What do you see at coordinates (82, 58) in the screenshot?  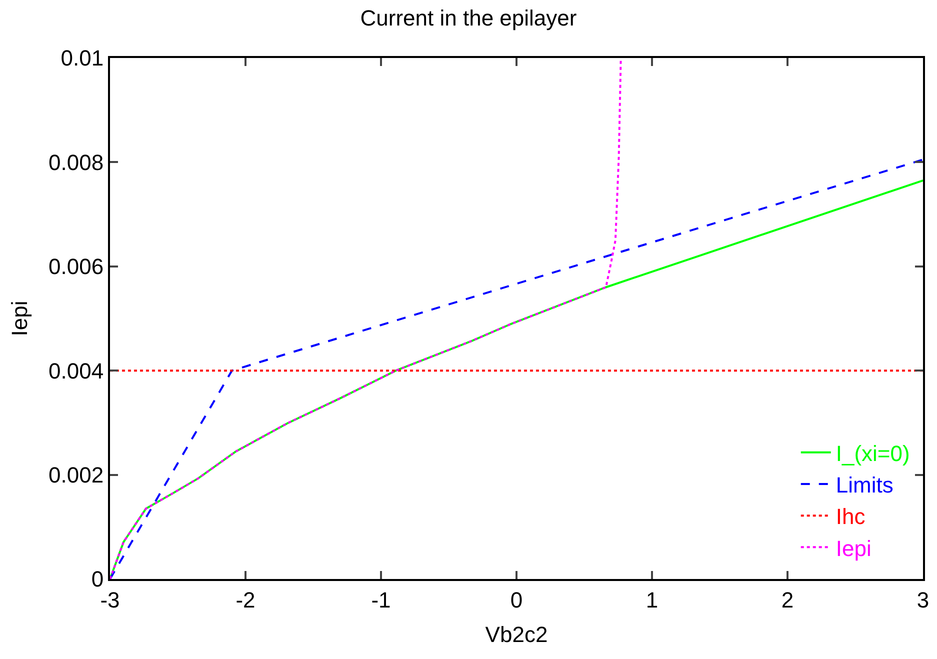 I see `y-tick-label: 0.01` at bounding box center [82, 58].